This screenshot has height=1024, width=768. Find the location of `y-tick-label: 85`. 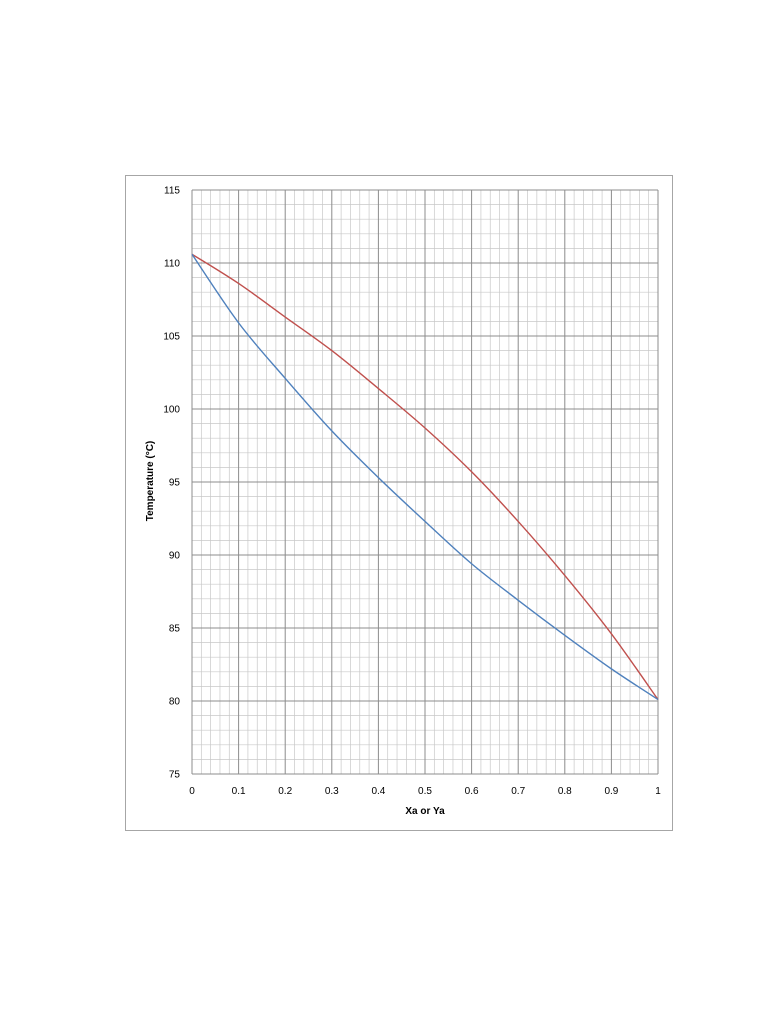

y-tick-label: 85 is located at coordinates (175, 629).